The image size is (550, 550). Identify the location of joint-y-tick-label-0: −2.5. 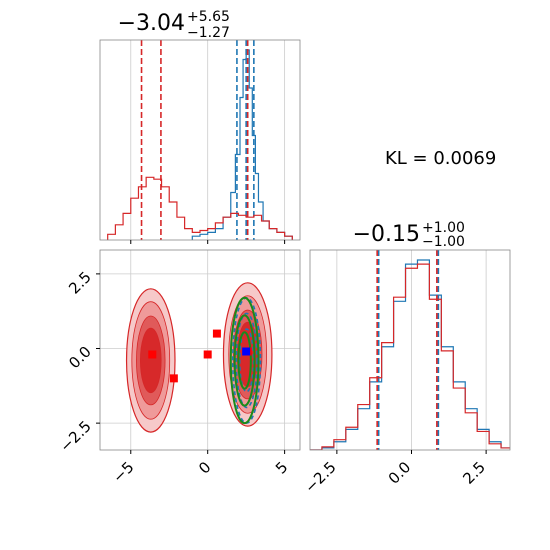
(75, 436).